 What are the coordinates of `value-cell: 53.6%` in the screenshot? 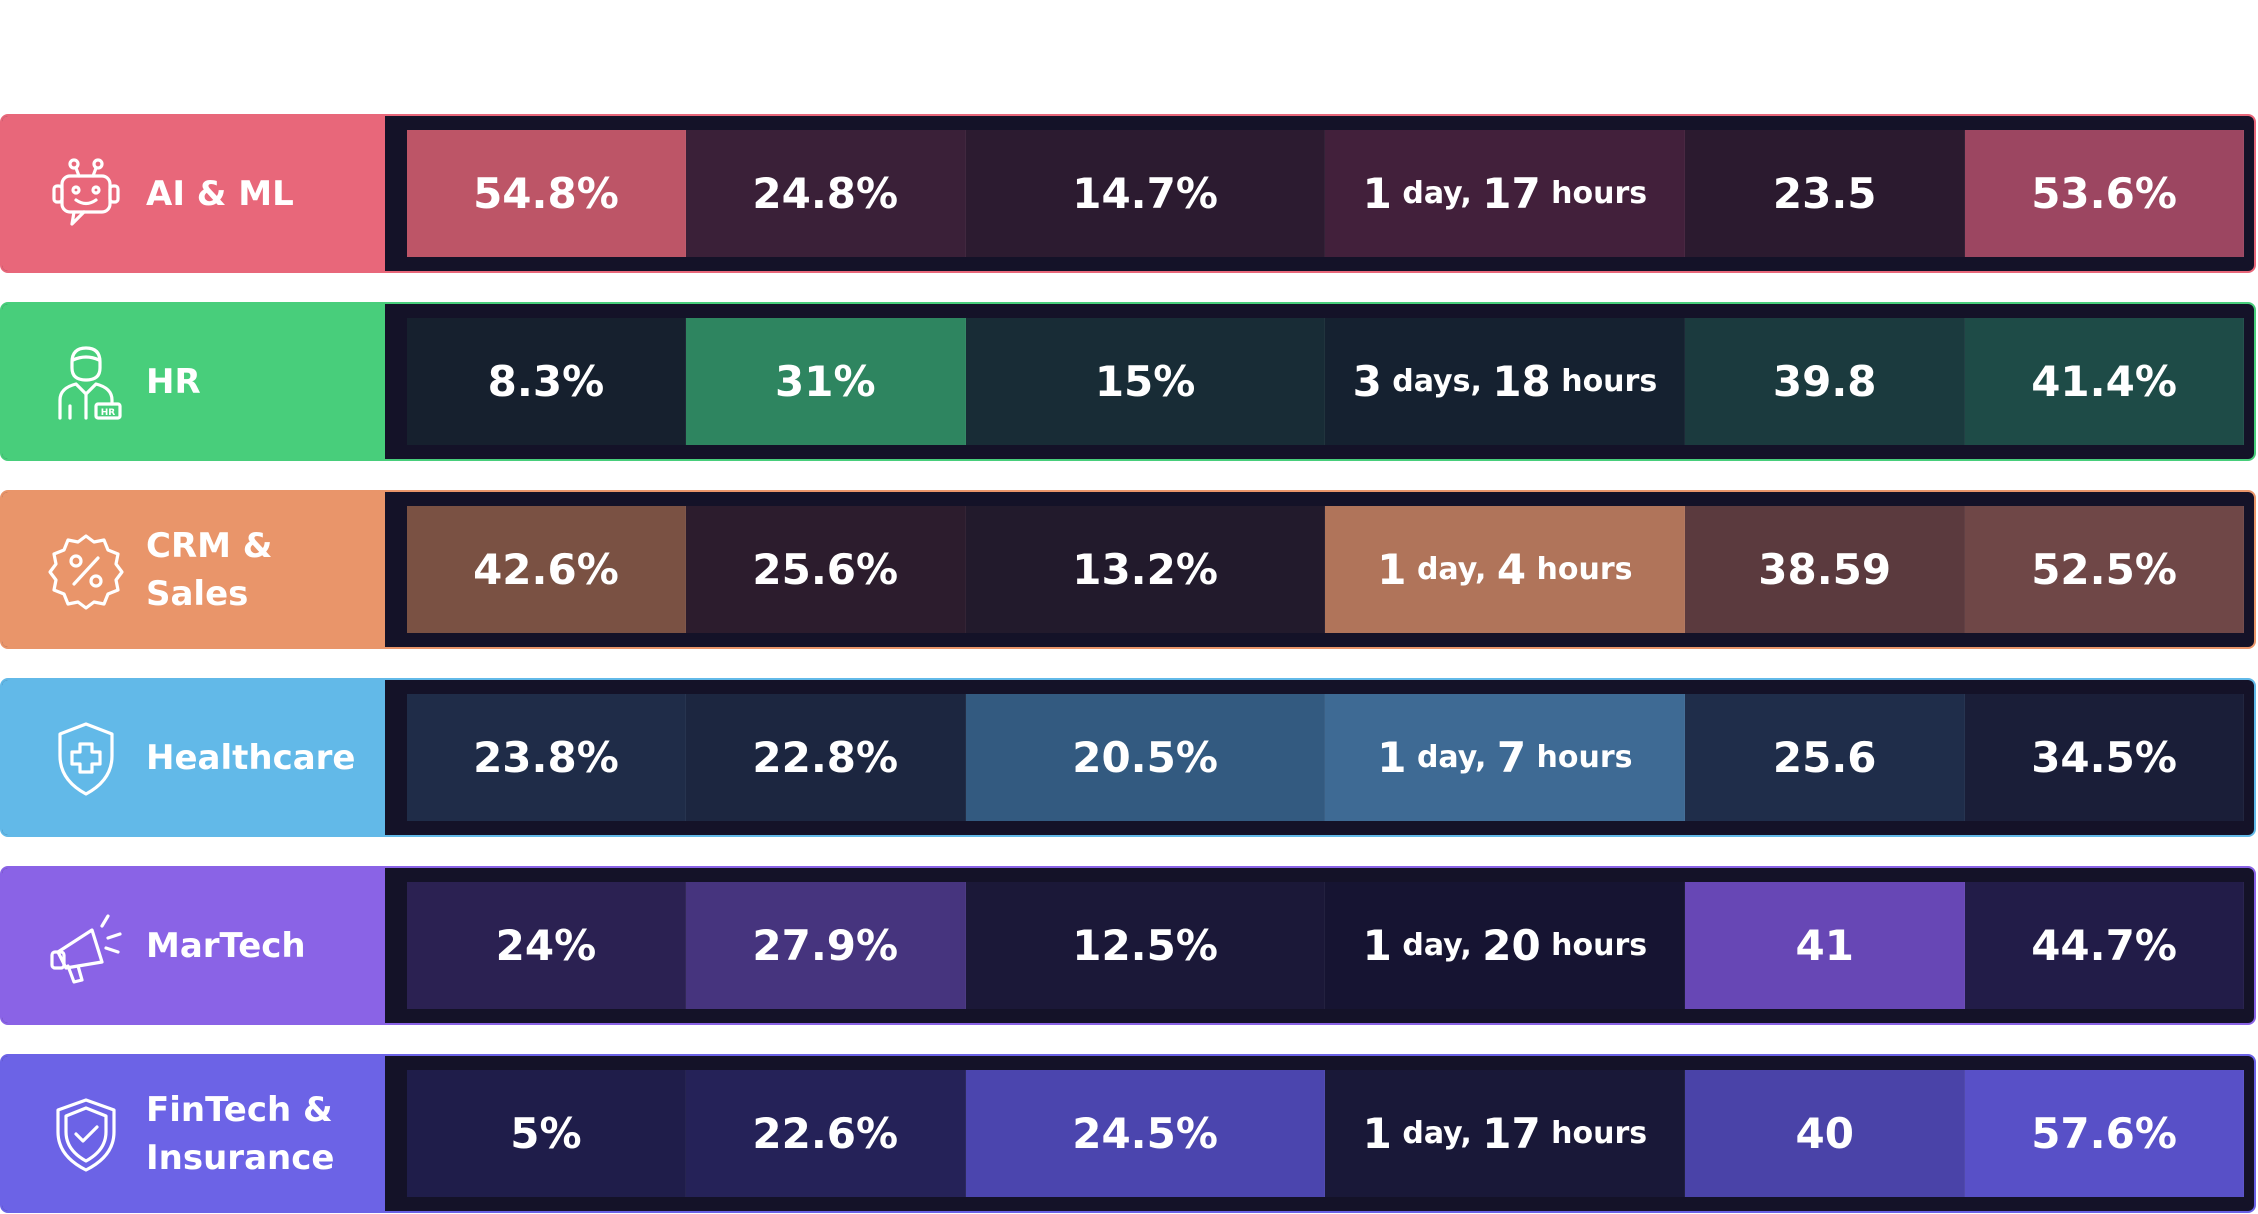 It's located at (2104, 193).